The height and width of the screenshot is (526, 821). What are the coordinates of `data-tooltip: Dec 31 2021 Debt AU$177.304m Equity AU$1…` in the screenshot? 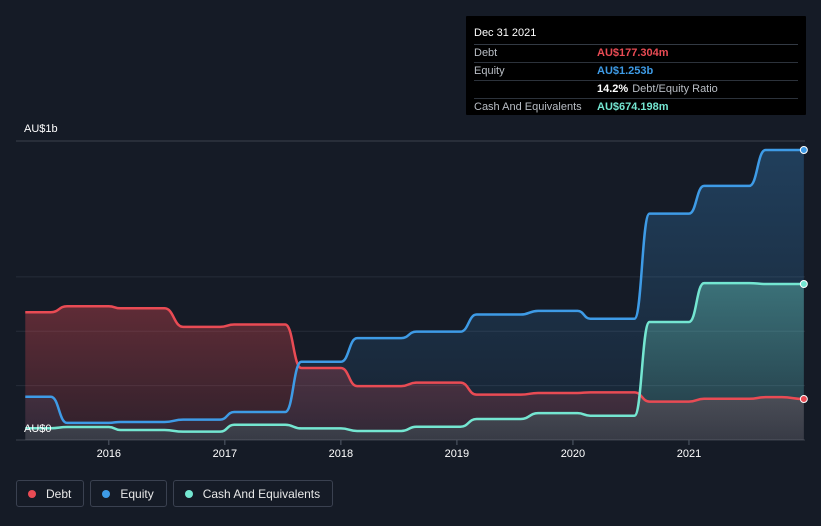 It's located at (636, 65).